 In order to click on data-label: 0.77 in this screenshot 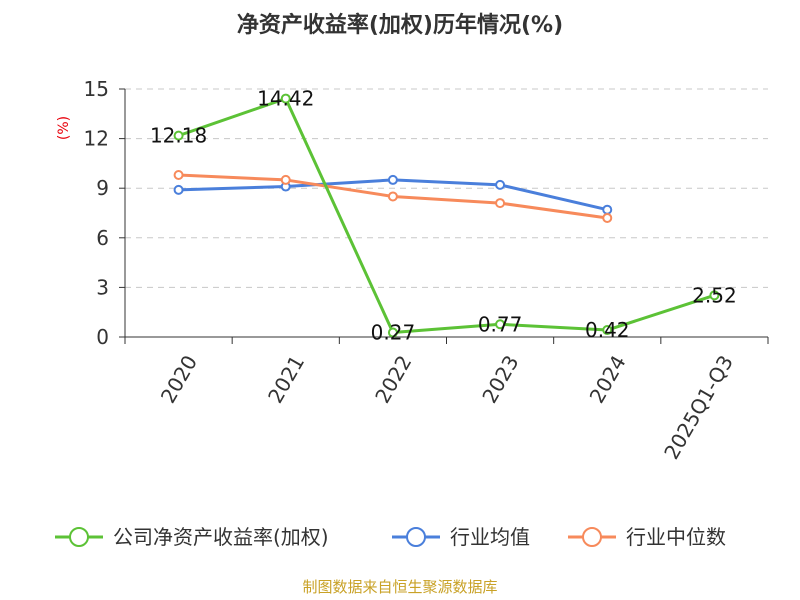, I will do `click(500, 324)`.